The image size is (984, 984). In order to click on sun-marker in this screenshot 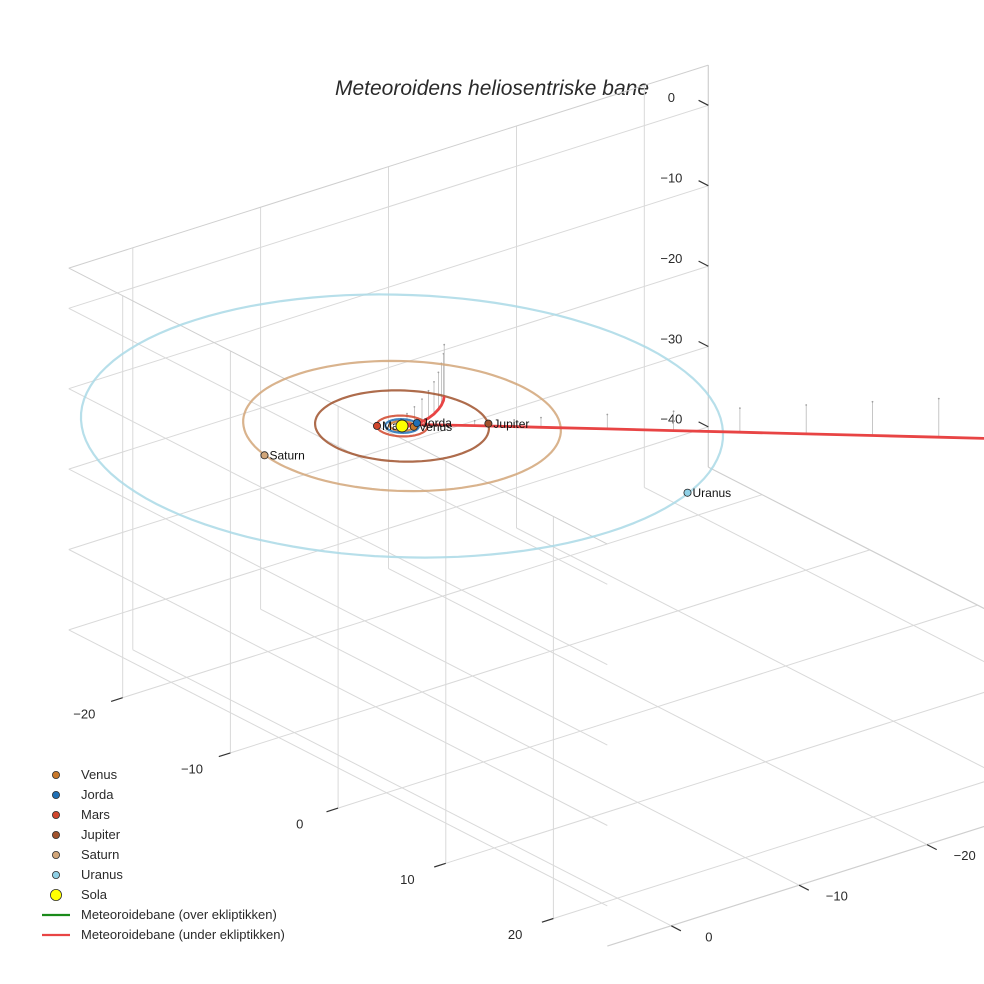, I will do `click(402, 426)`.